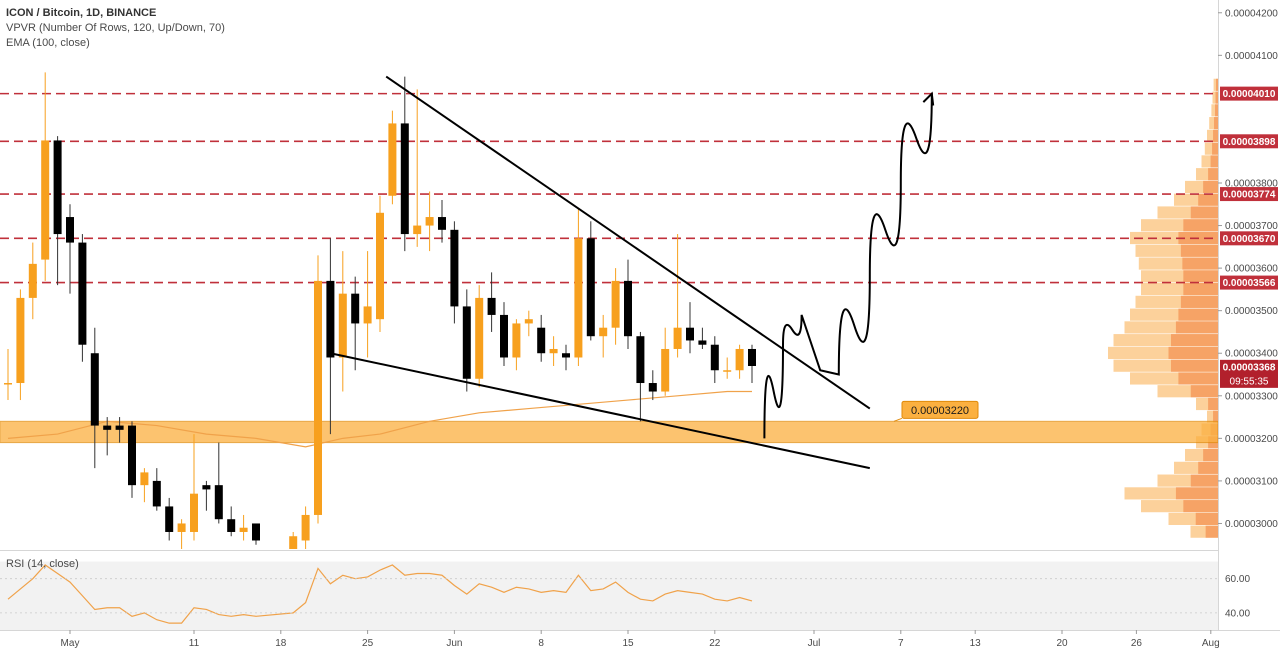 Image resolution: width=1280 pixels, height=658 pixels. I want to click on time-tick-label: 8, so click(541, 643).